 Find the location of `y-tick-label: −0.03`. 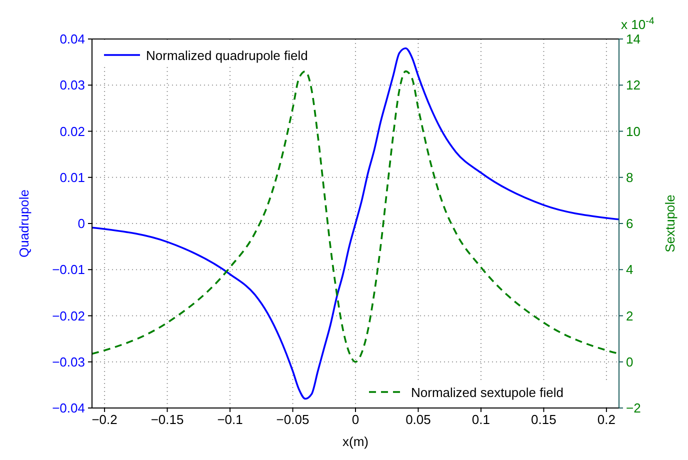

y-tick-label: −0.03 is located at coordinates (68, 362).